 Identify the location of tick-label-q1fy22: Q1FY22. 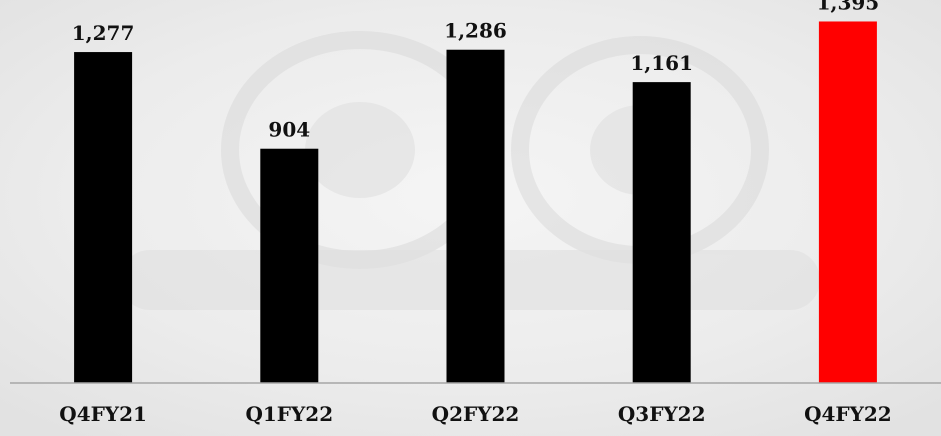
(289, 414).